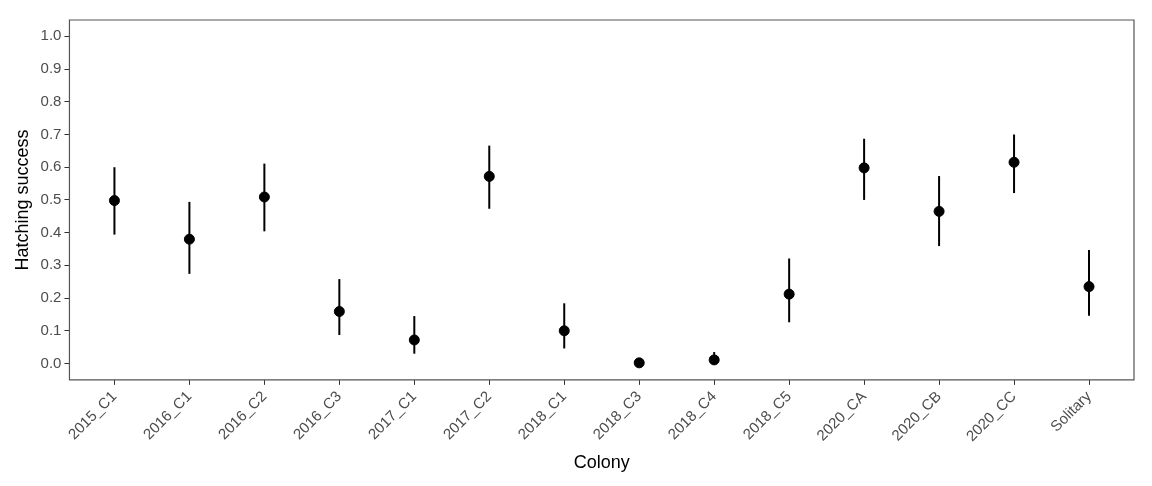 The image size is (1152, 486). I want to click on y-tick-label: 0.7, so click(51, 133).